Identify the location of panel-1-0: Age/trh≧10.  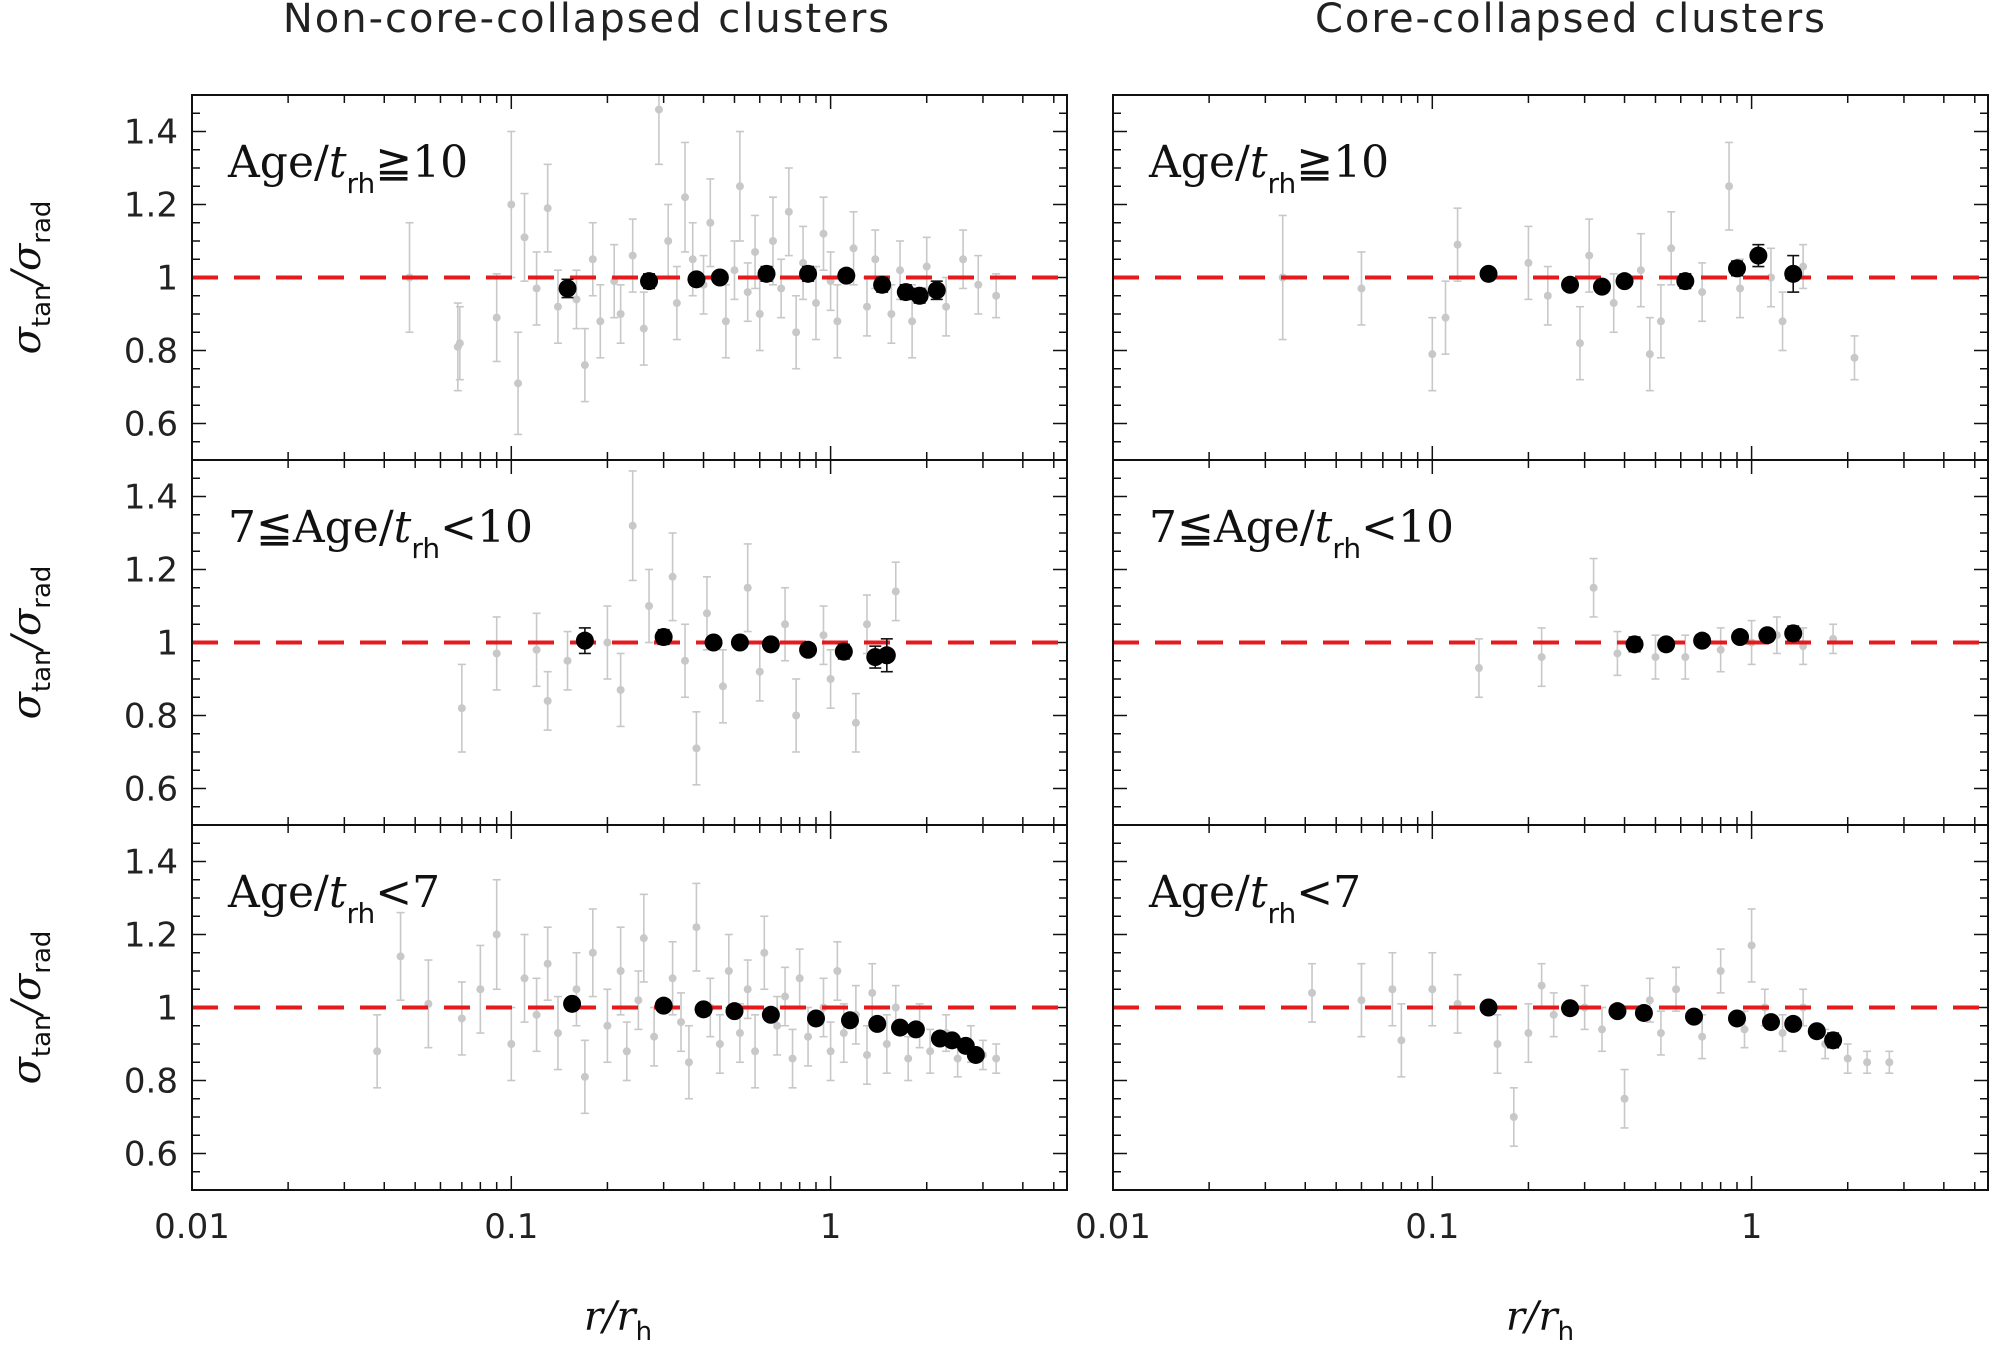
(1550, 277).